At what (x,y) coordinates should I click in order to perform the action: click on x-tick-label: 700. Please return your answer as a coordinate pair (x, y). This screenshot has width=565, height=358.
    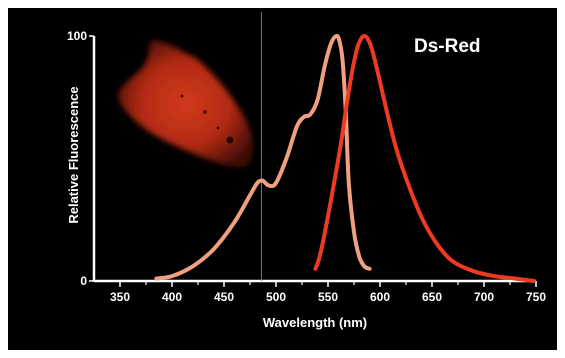
    Looking at the image, I should click on (484, 297).